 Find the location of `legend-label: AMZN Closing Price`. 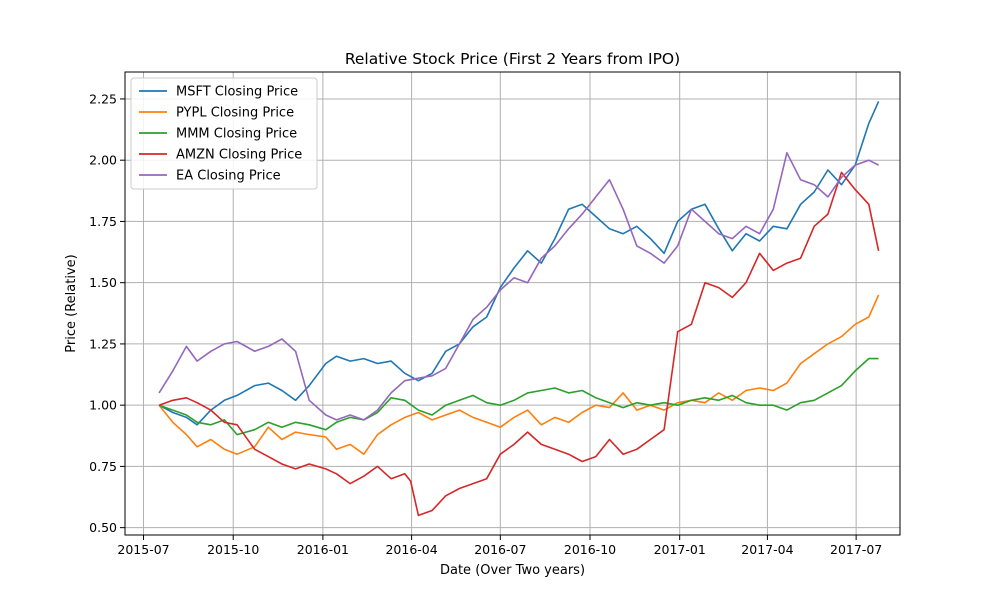

legend-label: AMZN Closing Price is located at coordinates (239, 155).